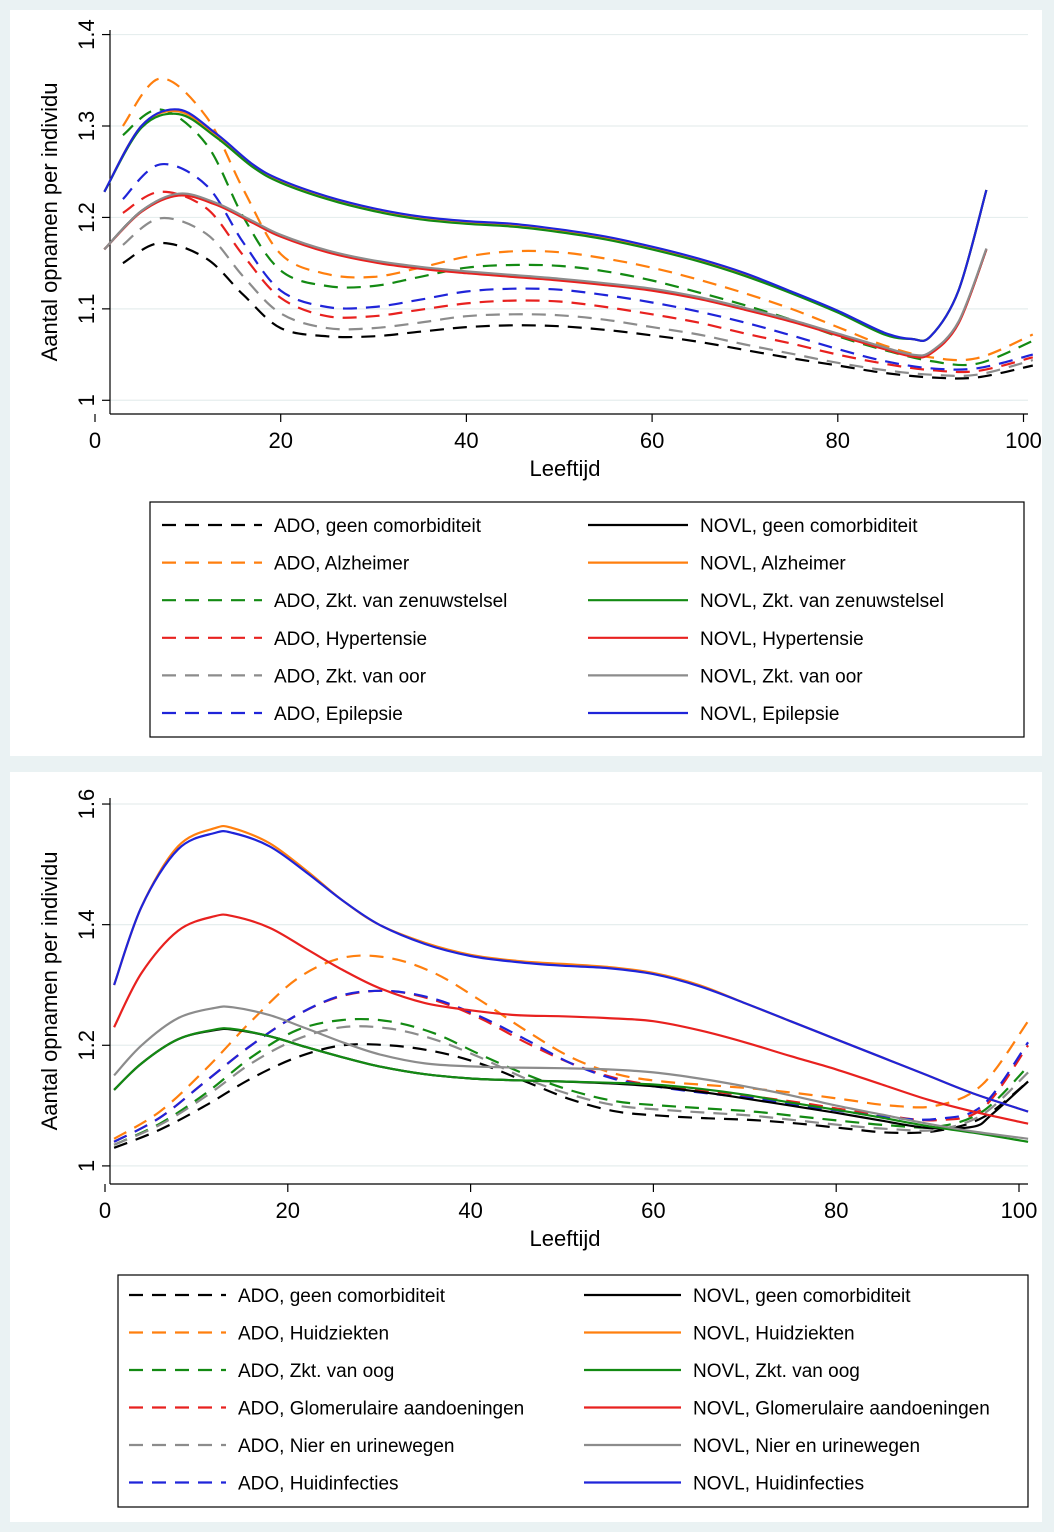 The height and width of the screenshot is (1532, 1054). I want to click on chart1-x-tick-label: 100, so click(1023, 440).